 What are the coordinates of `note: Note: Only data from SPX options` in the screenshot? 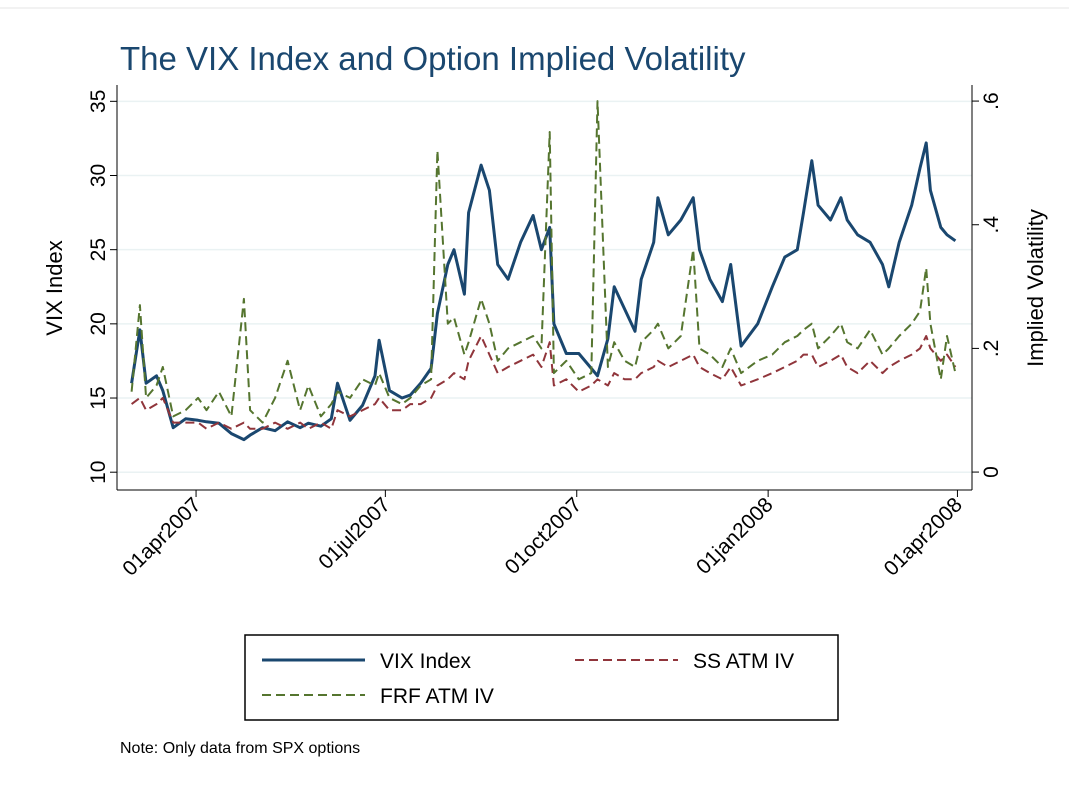 It's located at (240, 748).